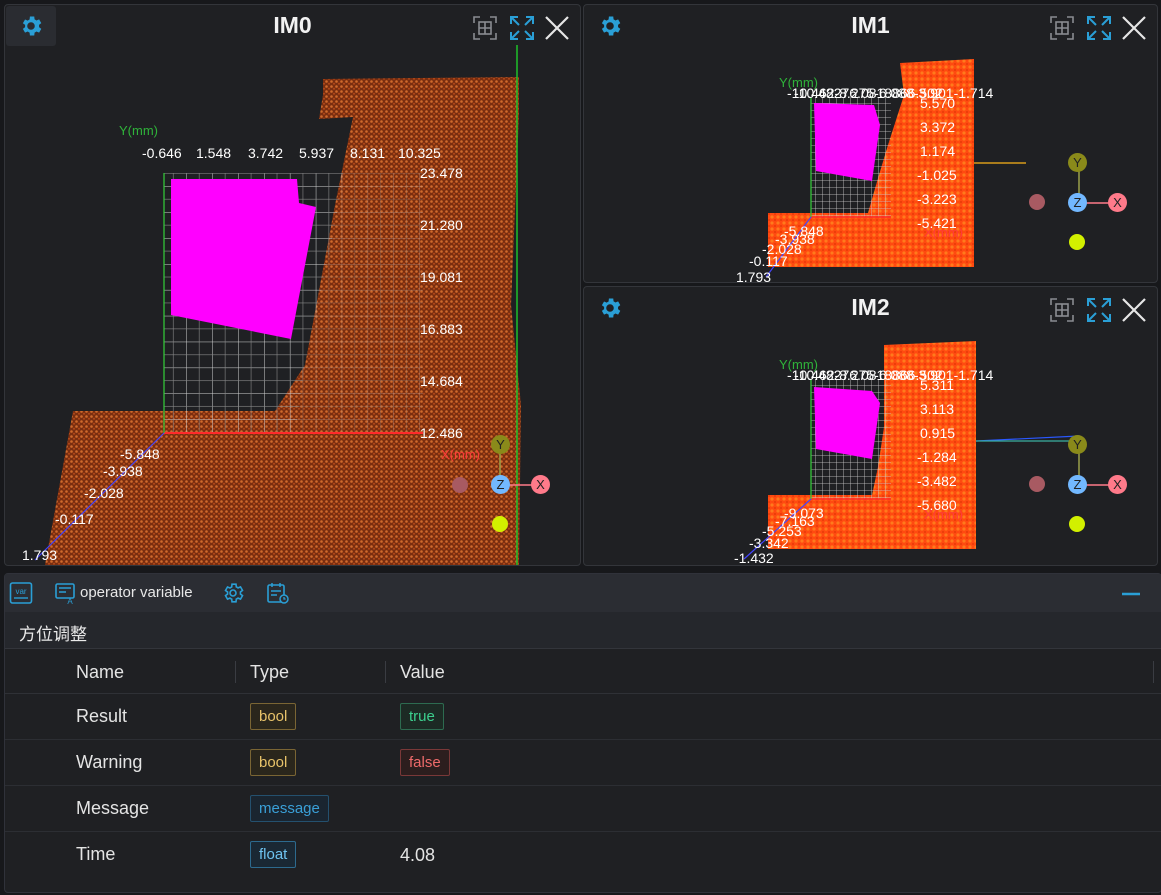 This screenshot has height=895, width=1161. What do you see at coordinates (937, 409) in the screenshot?
I see `right-tick: 3.113` at bounding box center [937, 409].